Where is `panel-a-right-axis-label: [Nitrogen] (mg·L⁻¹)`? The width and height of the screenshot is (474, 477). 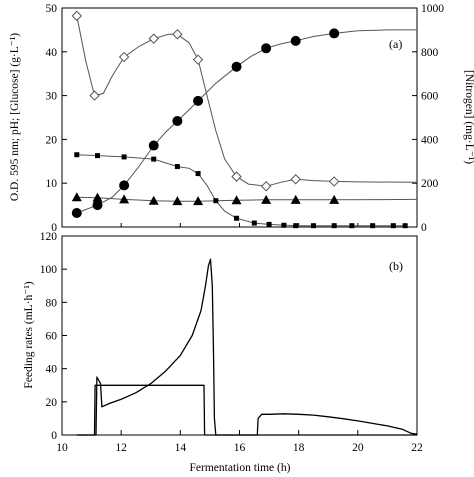 panel-a-right-axis-label: [Nitrogen] (mg·L⁻¹) is located at coordinates (468, 117).